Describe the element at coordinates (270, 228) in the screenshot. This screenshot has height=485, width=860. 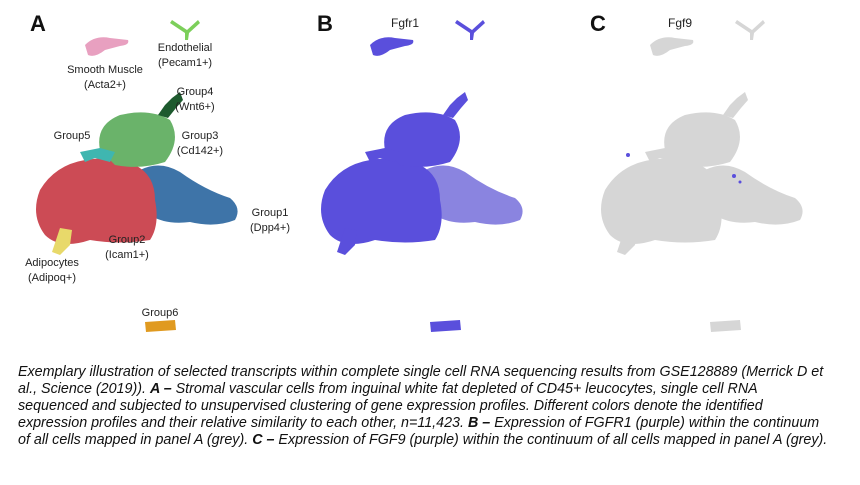
I see `cluster-marker: (Dpp4+)` at that location.